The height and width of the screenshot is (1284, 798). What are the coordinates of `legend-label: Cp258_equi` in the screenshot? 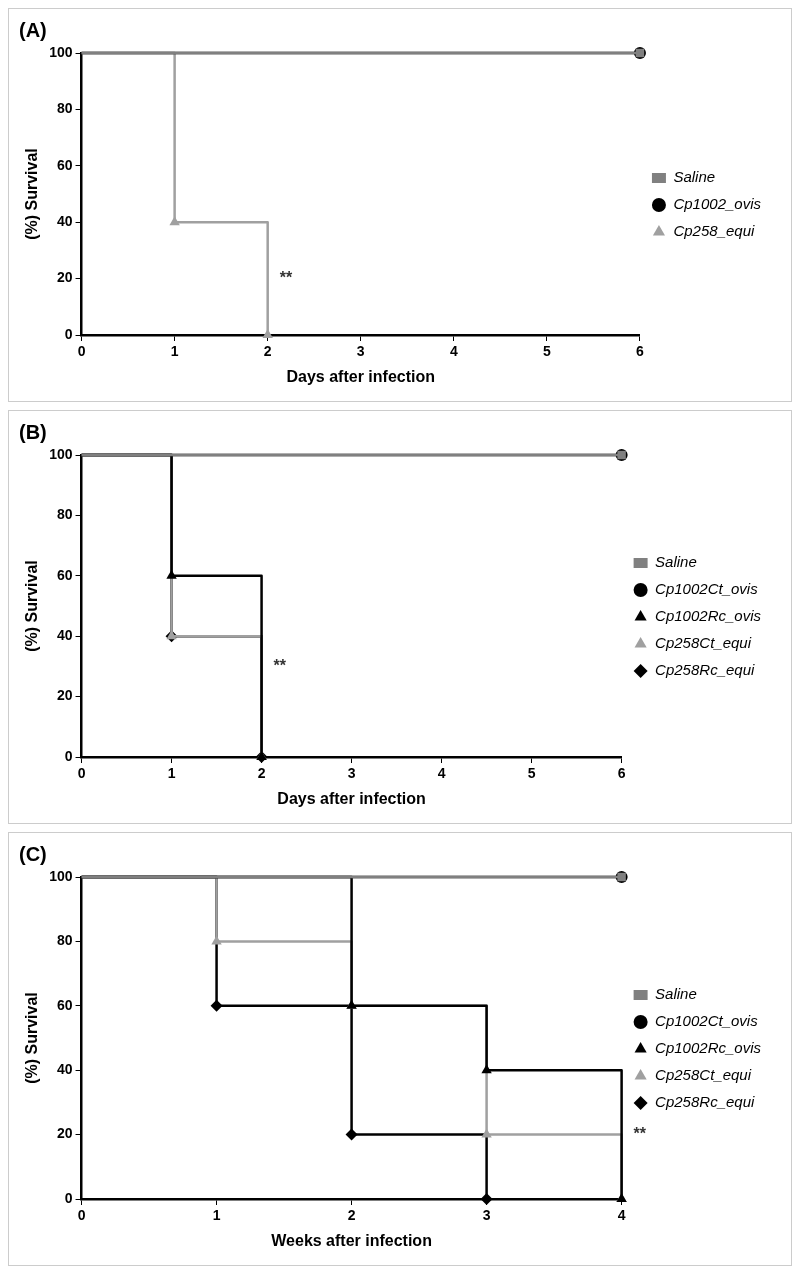 It's located at (714, 231).